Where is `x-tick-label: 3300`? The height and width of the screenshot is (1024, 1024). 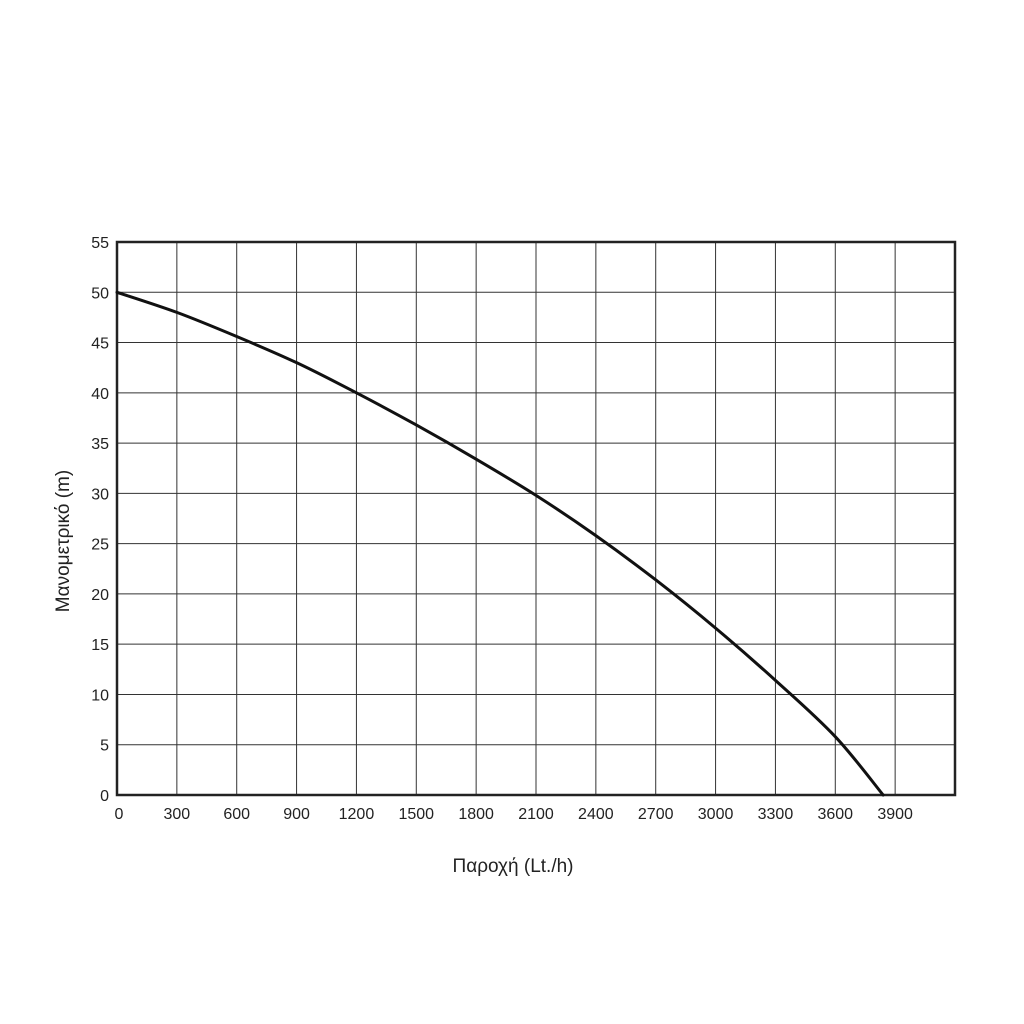
x-tick-label: 3300 is located at coordinates (776, 814).